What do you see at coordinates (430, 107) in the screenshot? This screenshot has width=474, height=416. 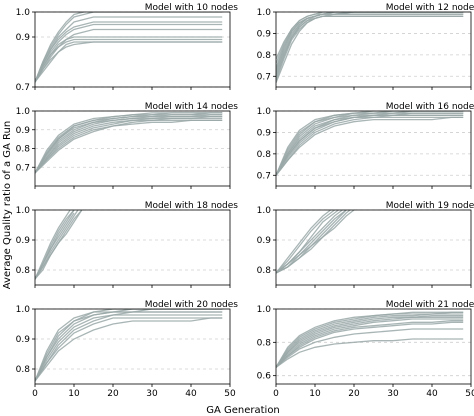 I see `panel-title: Model with 16 nodes` at bounding box center [430, 107].